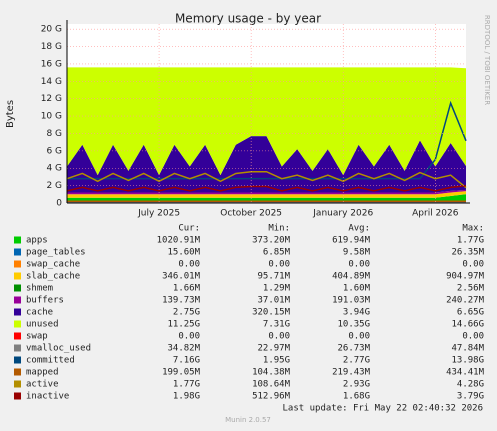 The height and width of the screenshot is (431, 497). What do you see at coordinates (42, 325) in the screenshot?
I see `legend-label: unused` at bounding box center [42, 325].